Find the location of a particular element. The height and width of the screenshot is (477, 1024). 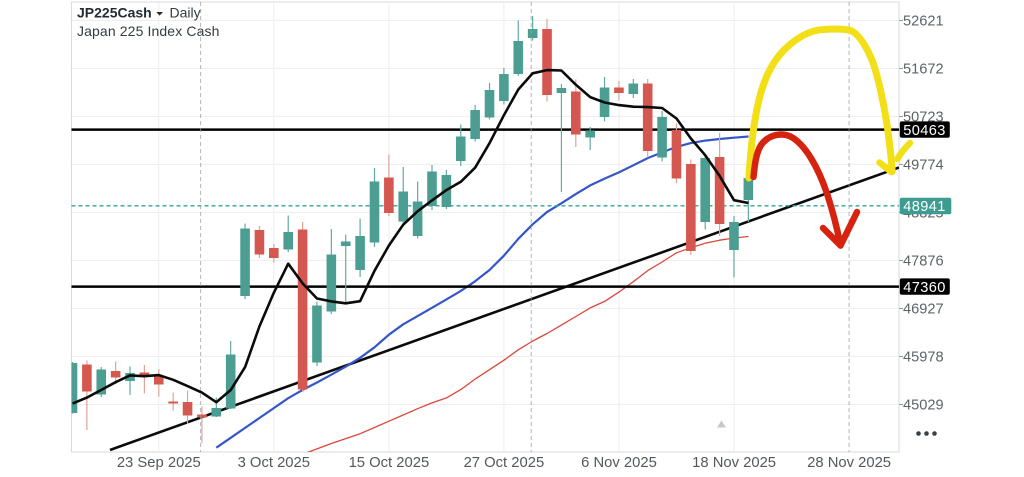

svg-text: 51672 is located at coordinates (923, 70).